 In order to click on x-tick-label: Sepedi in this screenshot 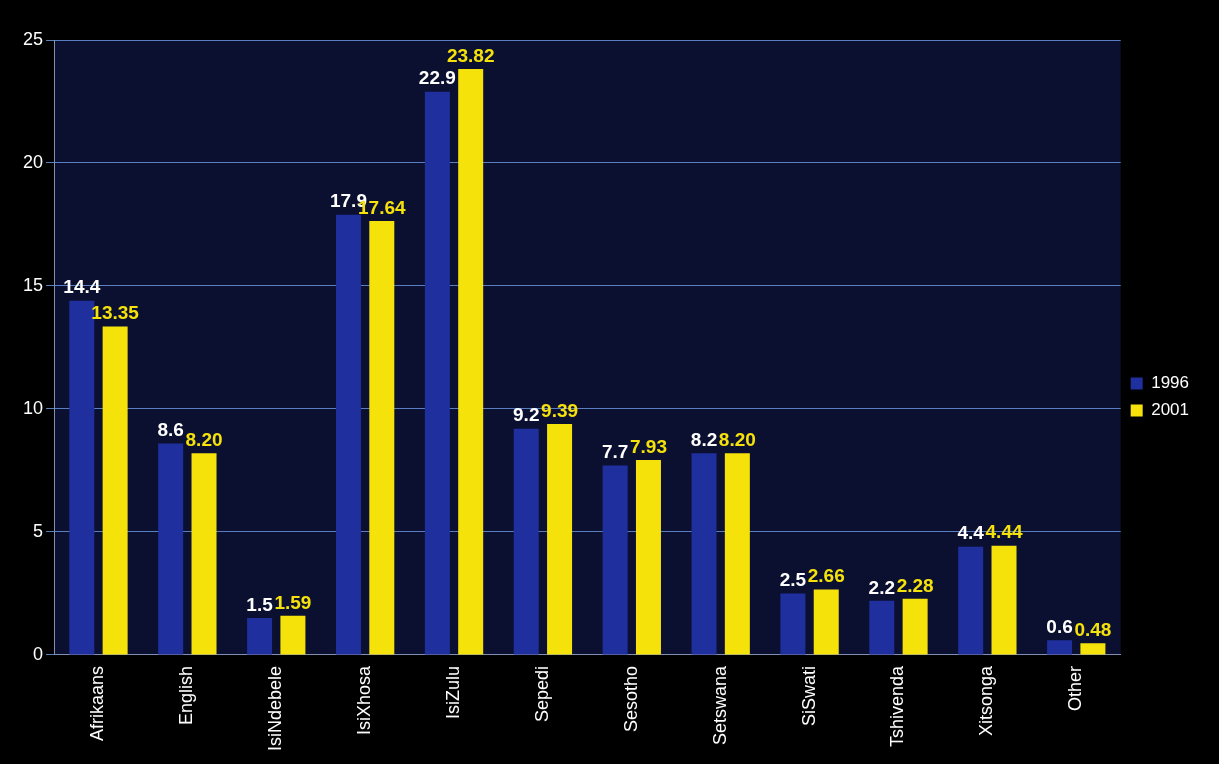, I will do `click(541, 694)`.